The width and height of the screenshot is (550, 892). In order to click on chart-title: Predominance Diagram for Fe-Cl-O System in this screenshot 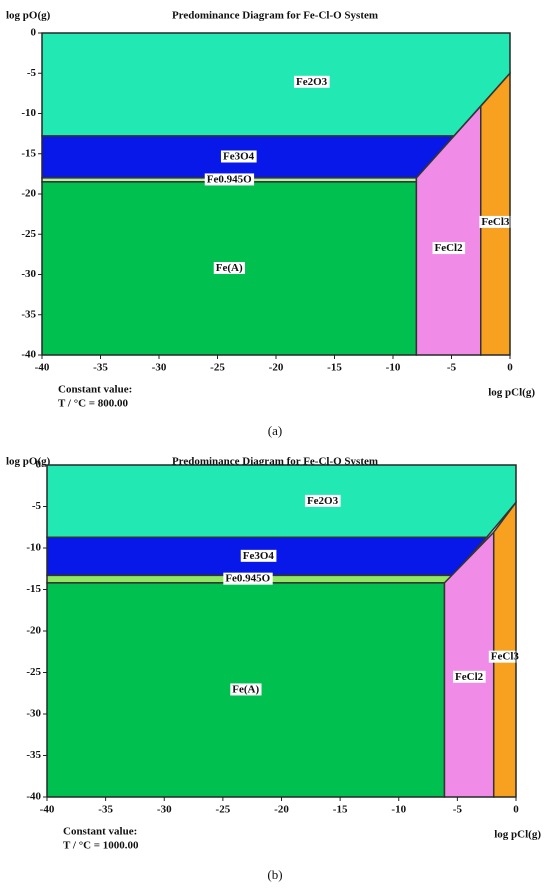, I will do `click(275, 16)`.